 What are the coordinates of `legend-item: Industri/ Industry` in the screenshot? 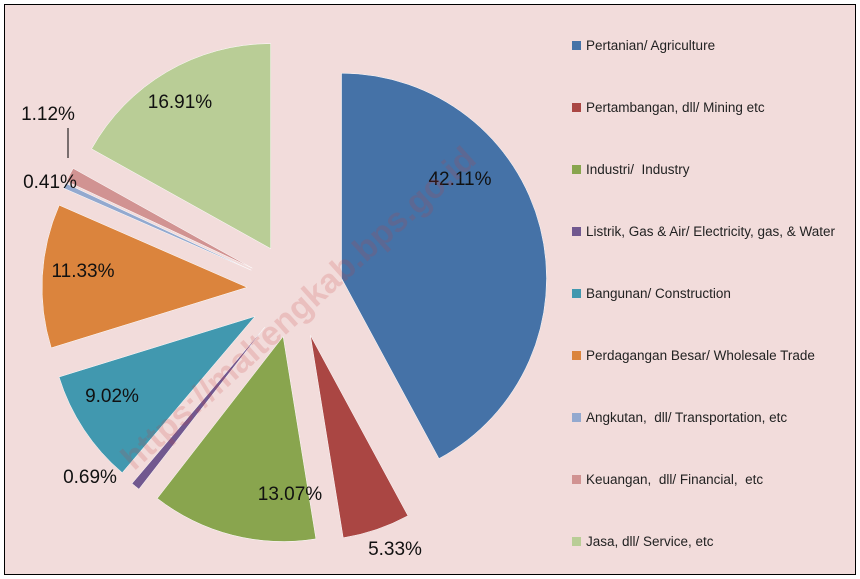 It's located at (710, 169).